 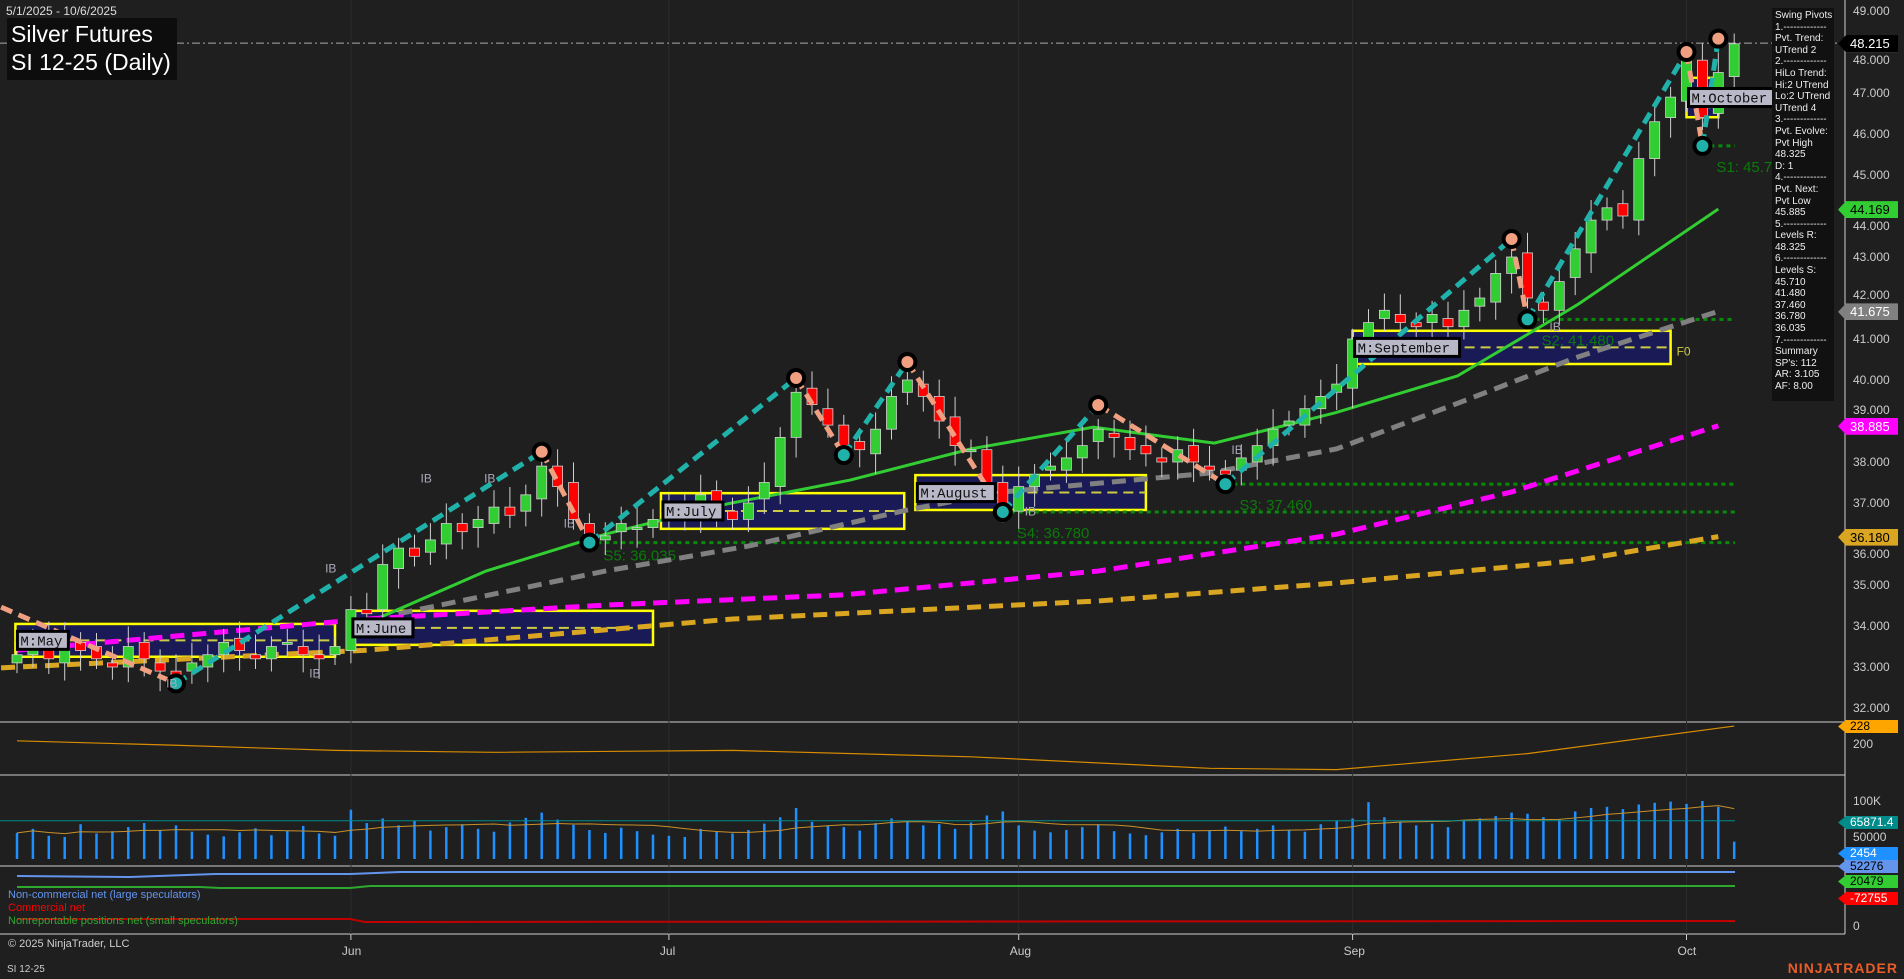 I want to click on support-level-label: S2: 41.480, so click(x=1578, y=340).